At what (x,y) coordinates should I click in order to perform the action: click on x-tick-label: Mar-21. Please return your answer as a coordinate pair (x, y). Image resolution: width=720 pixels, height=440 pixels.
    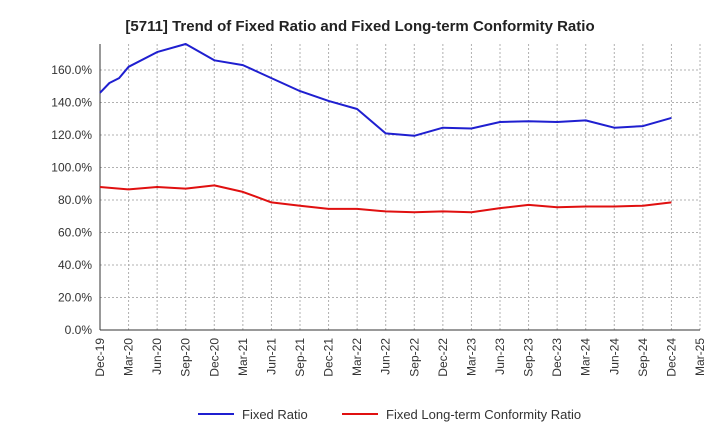
    Looking at the image, I should click on (243, 357).